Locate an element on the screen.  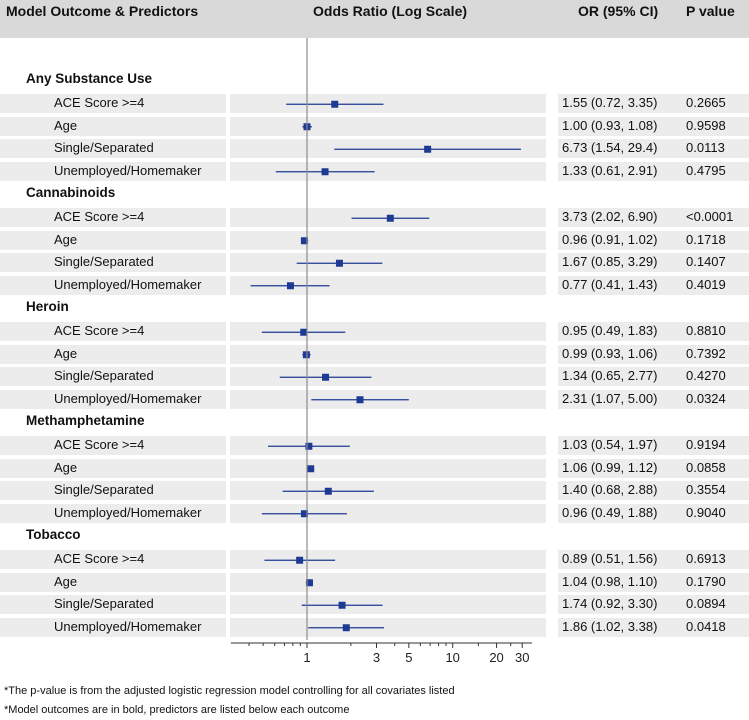
x-tick-label: 1 is located at coordinates (306, 657).